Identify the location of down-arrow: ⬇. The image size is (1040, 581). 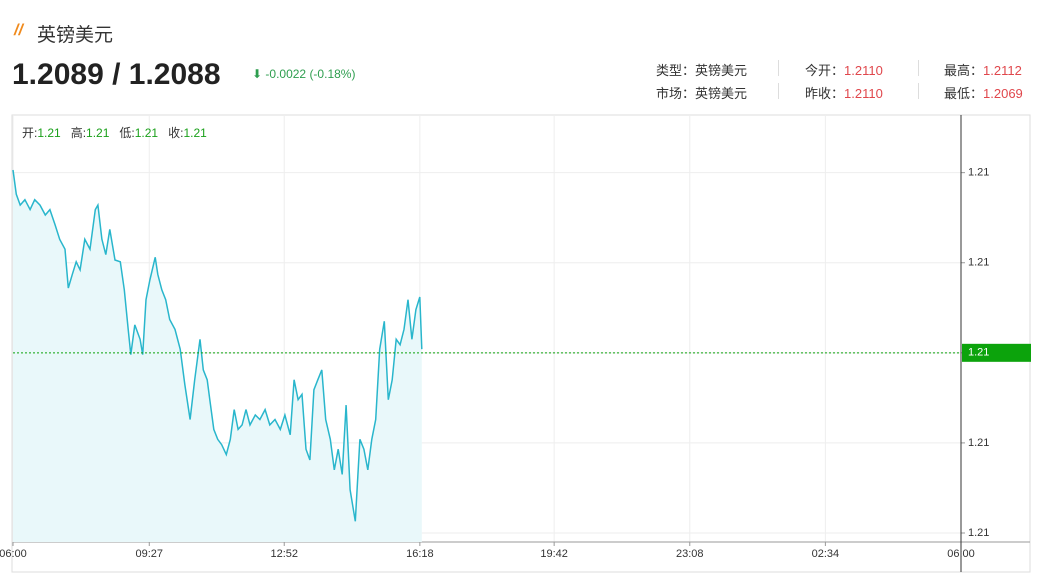
(257, 74).